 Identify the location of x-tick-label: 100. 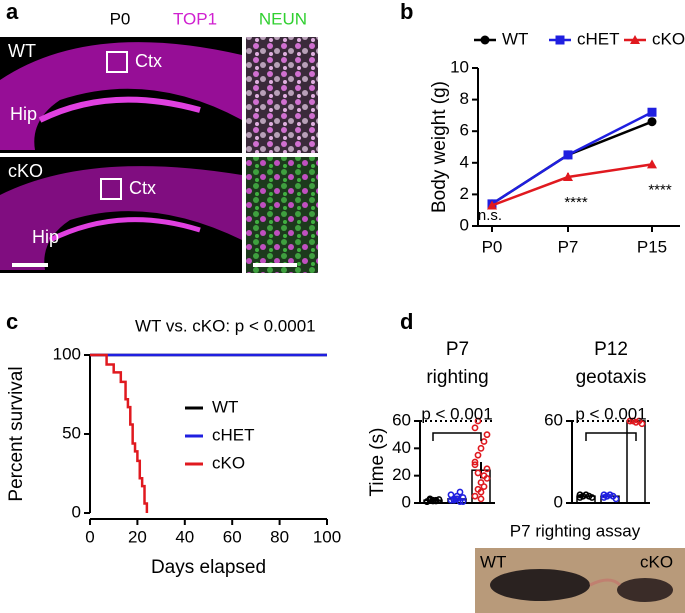
(327, 536).